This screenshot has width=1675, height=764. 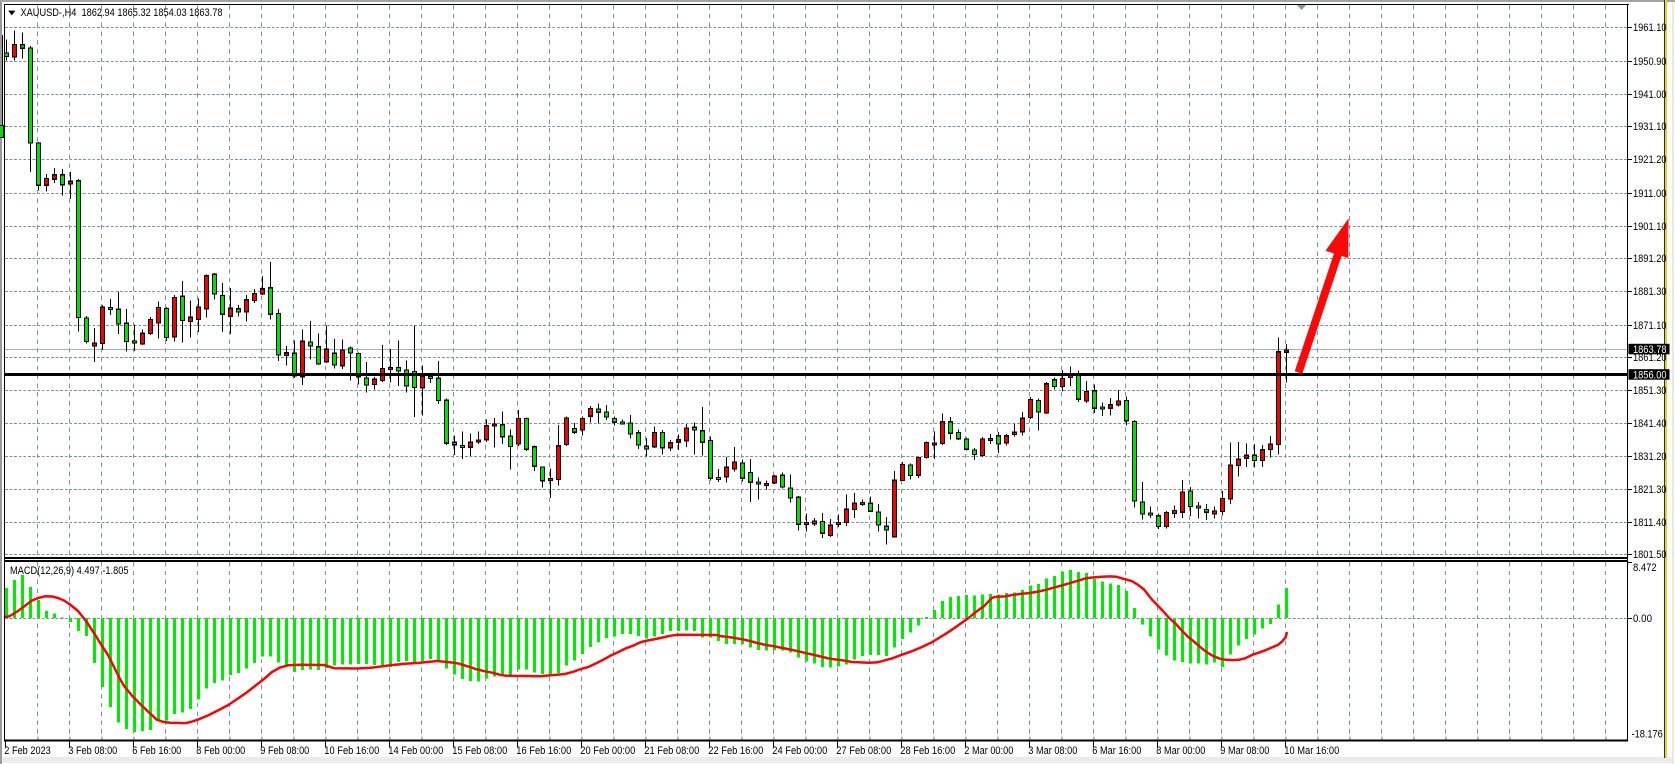 I want to click on svg-text: 22 Feb 16:00, so click(x=735, y=751).